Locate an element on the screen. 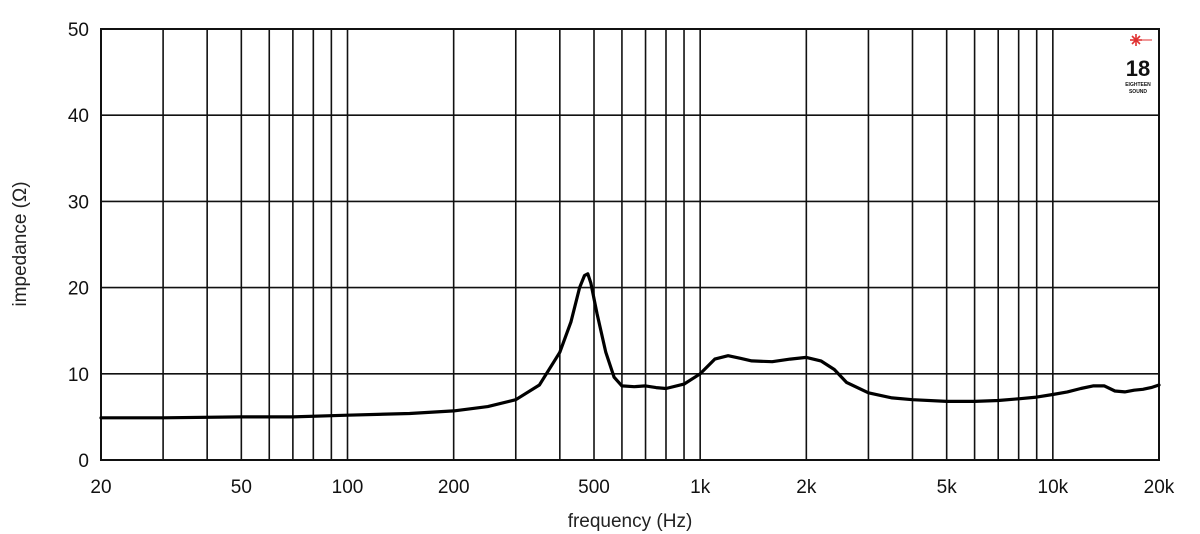 This screenshot has height=534, width=1200. x-tick-label: 20k is located at coordinates (1159, 487).